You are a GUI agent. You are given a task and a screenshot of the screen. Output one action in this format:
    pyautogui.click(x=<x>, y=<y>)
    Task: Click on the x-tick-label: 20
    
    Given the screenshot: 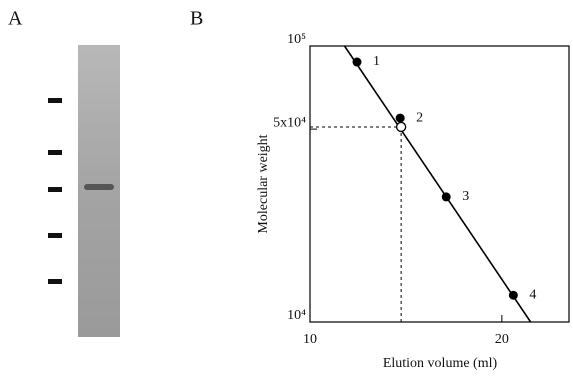 What is the action you would take?
    pyautogui.click(x=502, y=339)
    